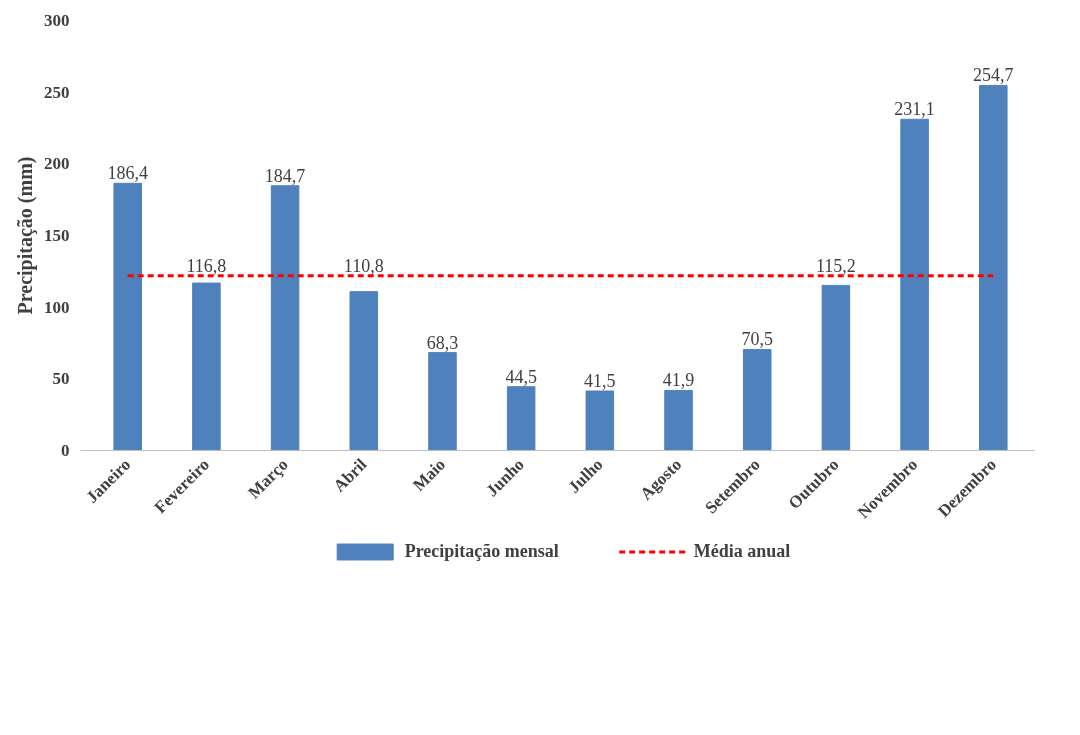 The image size is (1080, 735). What do you see at coordinates (742, 551) in the screenshot?
I see `legend-label: Média anual` at bounding box center [742, 551].